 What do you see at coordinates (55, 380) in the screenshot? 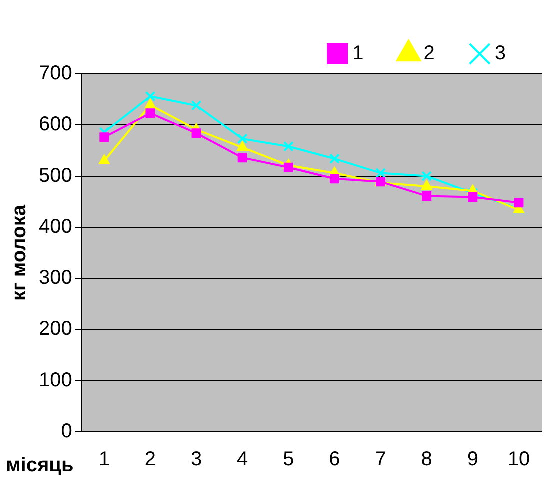
I see `y-tick-label: 100` at bounding box center [55, 380].